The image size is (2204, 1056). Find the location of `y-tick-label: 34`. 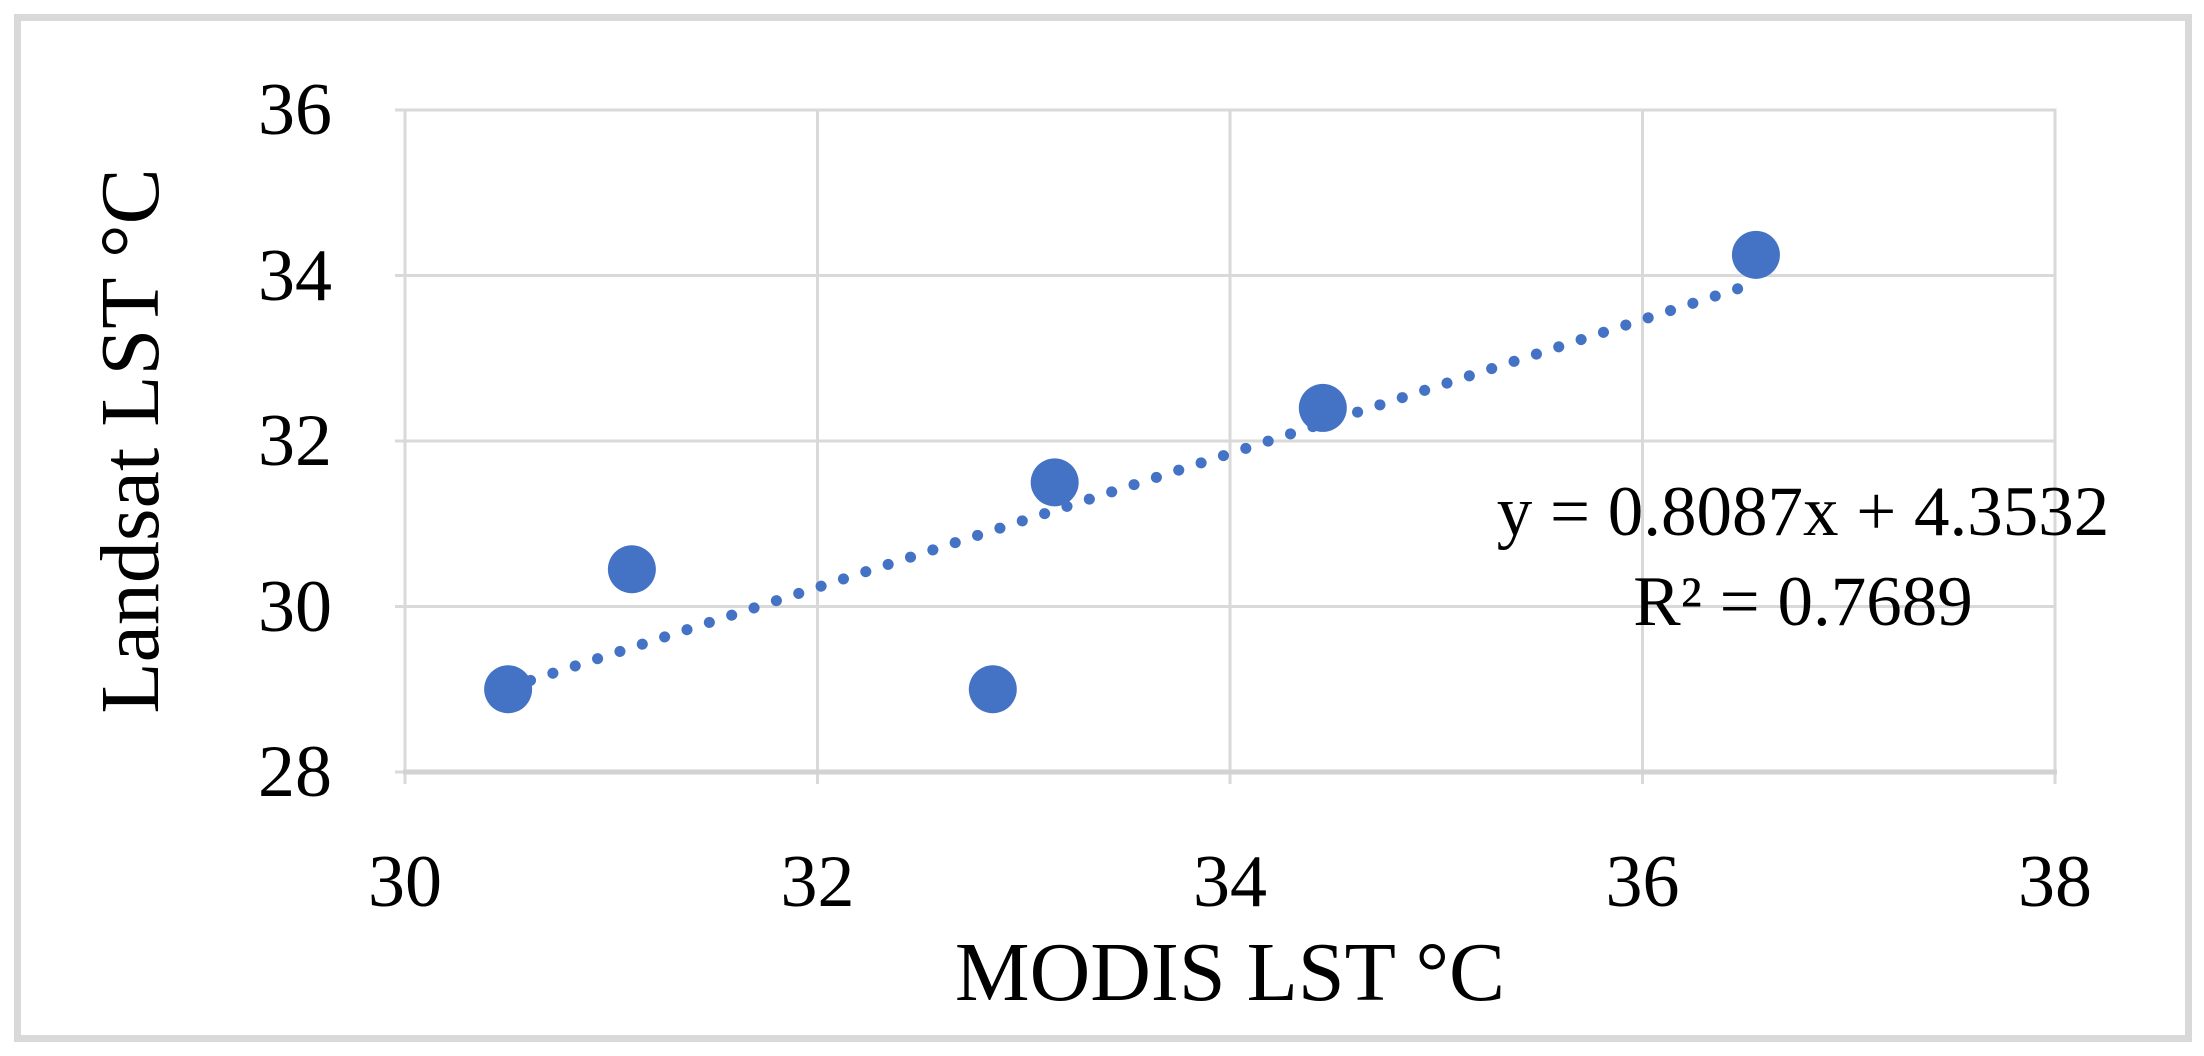

y-tick-label: 34 is located at coordinates (295, 275).